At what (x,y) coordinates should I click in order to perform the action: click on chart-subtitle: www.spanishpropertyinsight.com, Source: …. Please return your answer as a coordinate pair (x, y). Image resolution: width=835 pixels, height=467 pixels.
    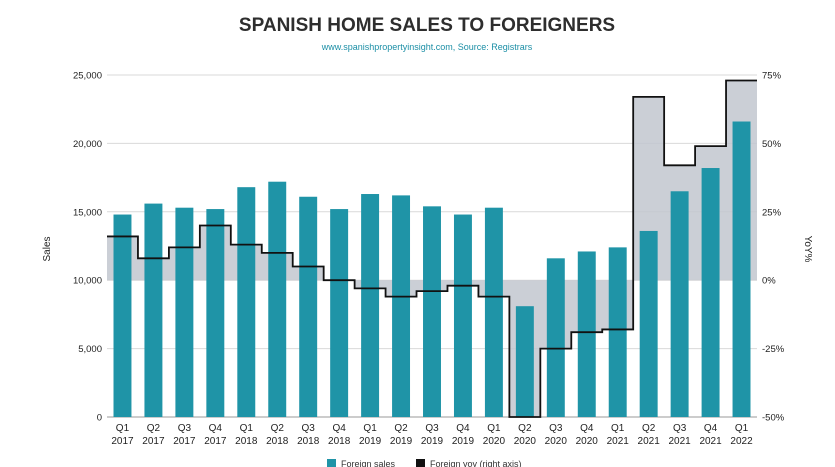
    Looking at the image, I should click on (427, 47).